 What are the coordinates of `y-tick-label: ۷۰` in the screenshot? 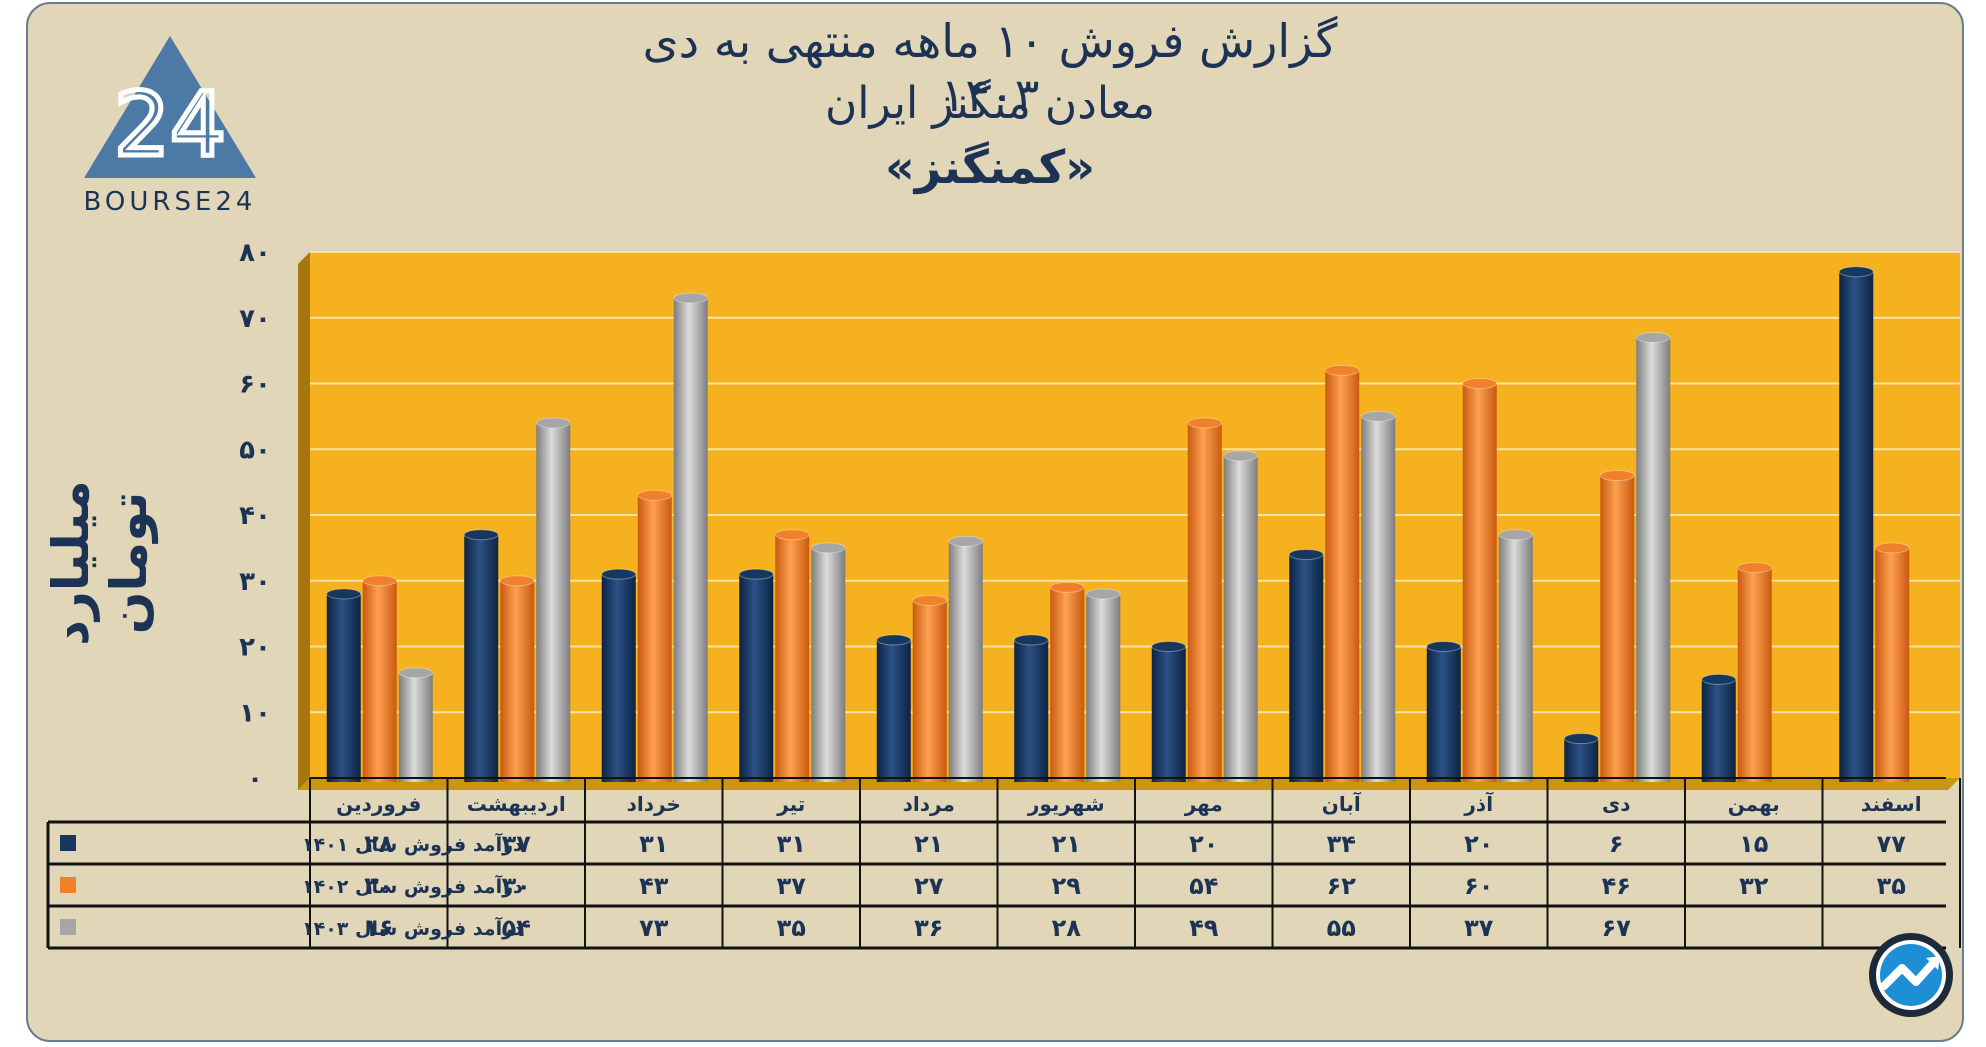 It's located at (255, 319).